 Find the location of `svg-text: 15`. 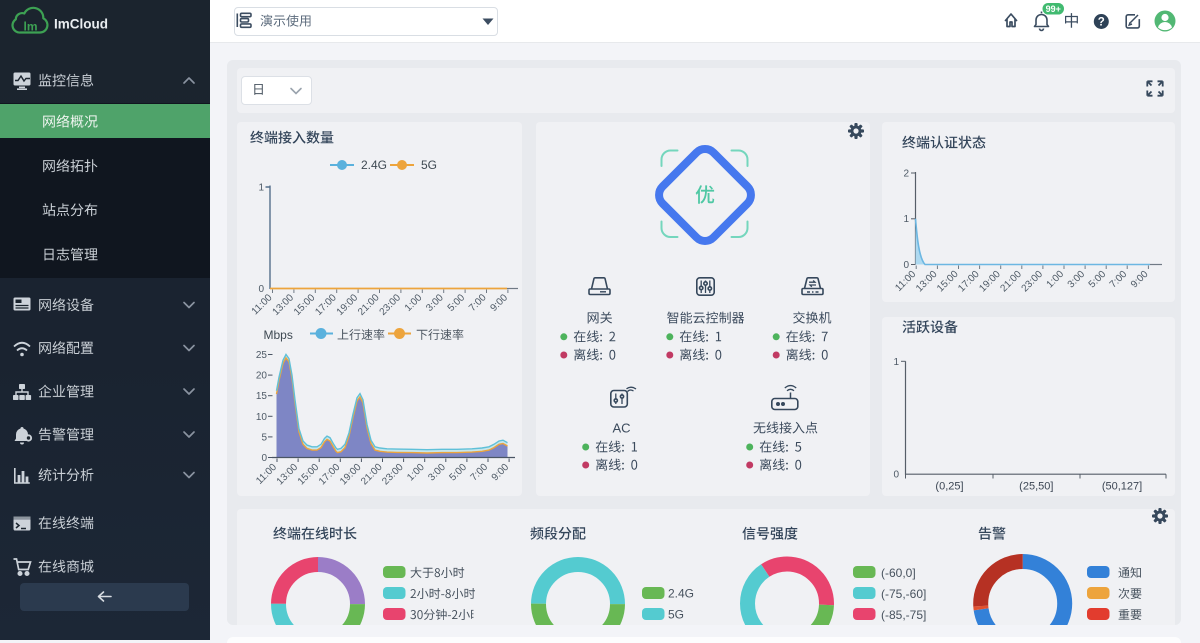

svg-text: 15 is located at coordinates (262, 396).